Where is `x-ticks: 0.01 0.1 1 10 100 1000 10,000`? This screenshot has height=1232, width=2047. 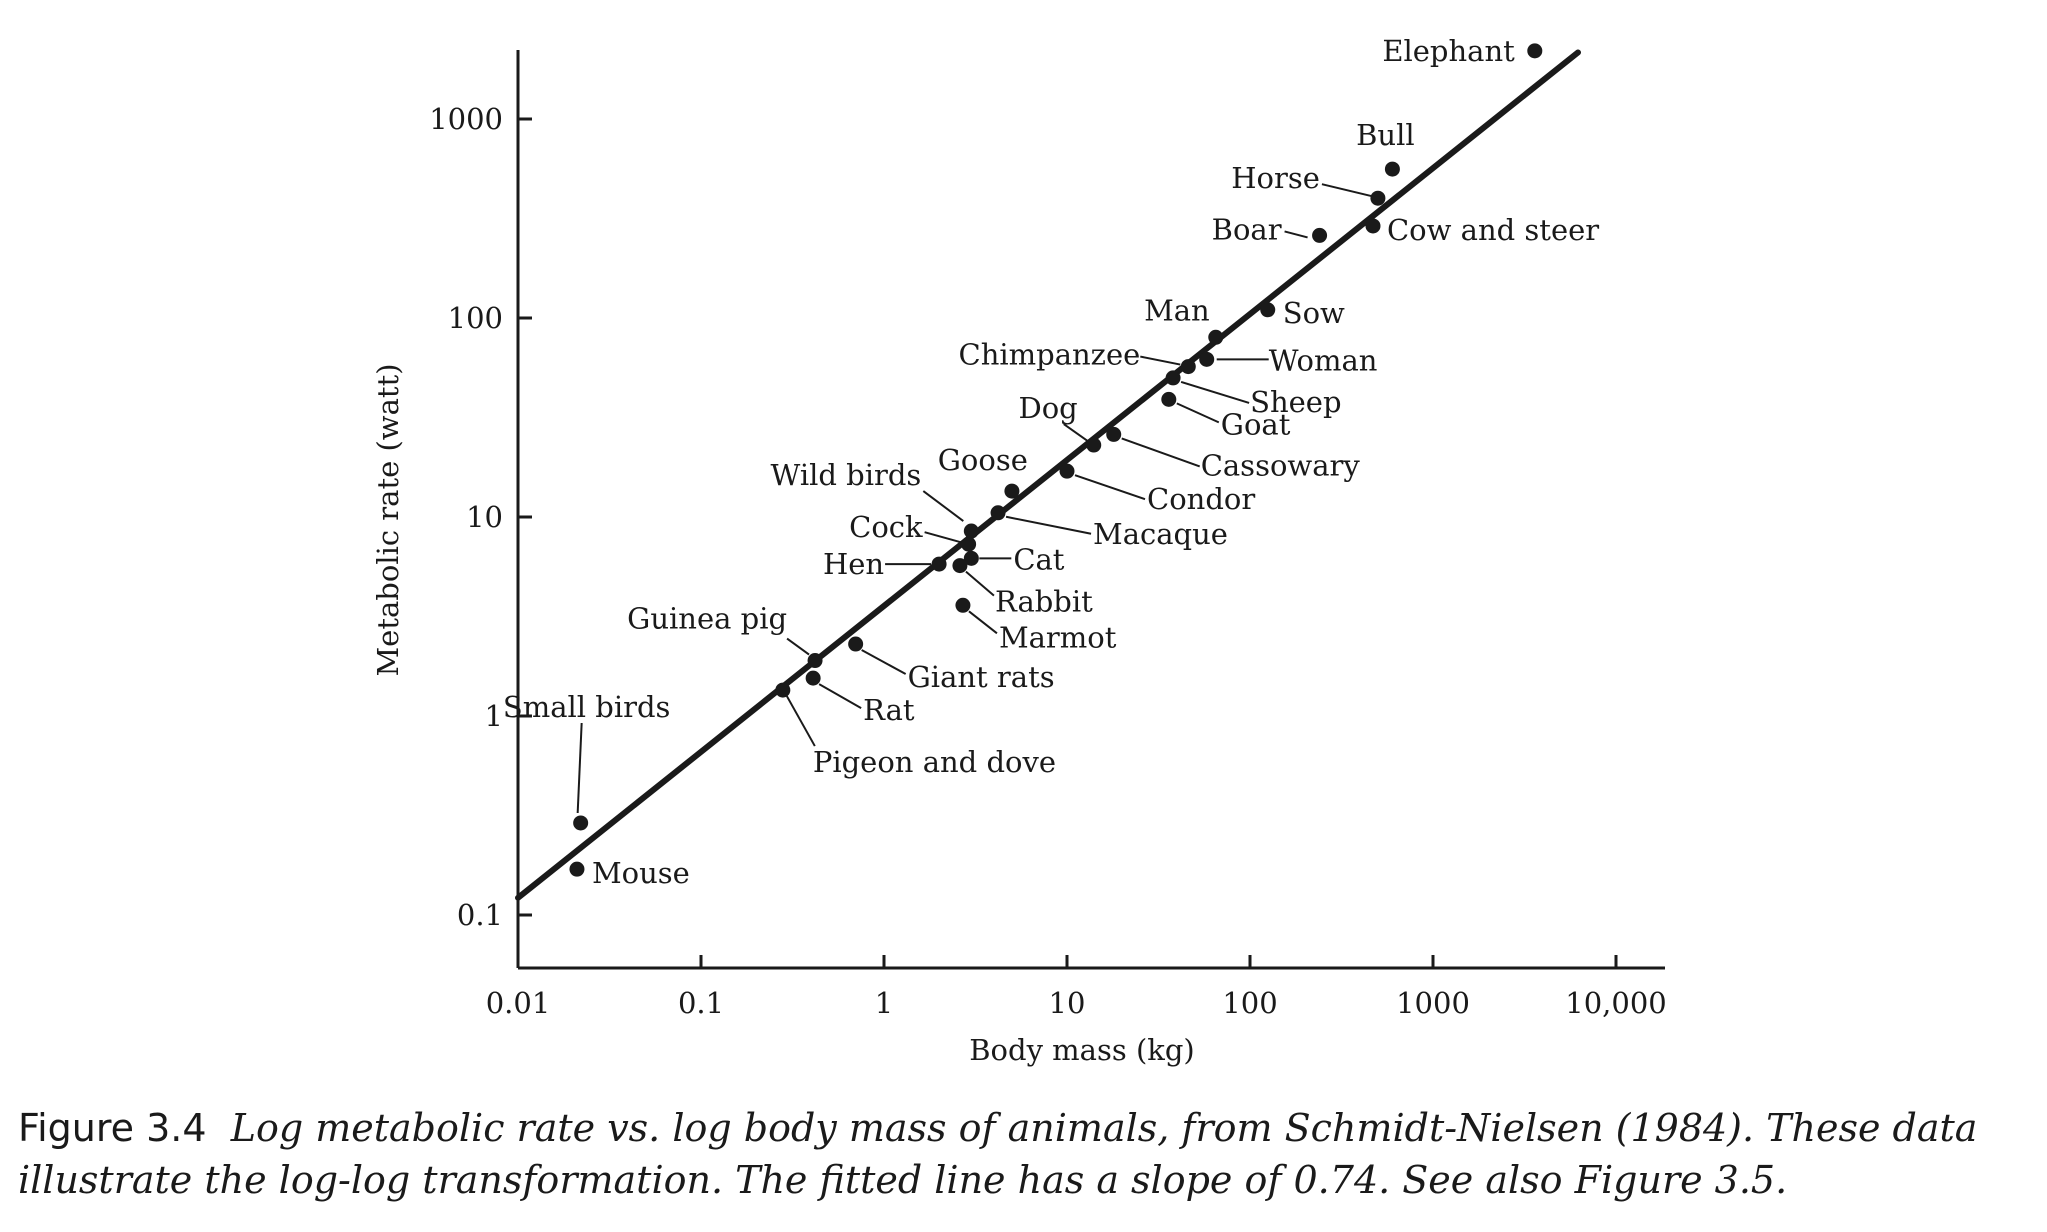
x-ticks: 0.01 0.1 1 10 100 1000 10,000 is located at coordinates (1076, 987).